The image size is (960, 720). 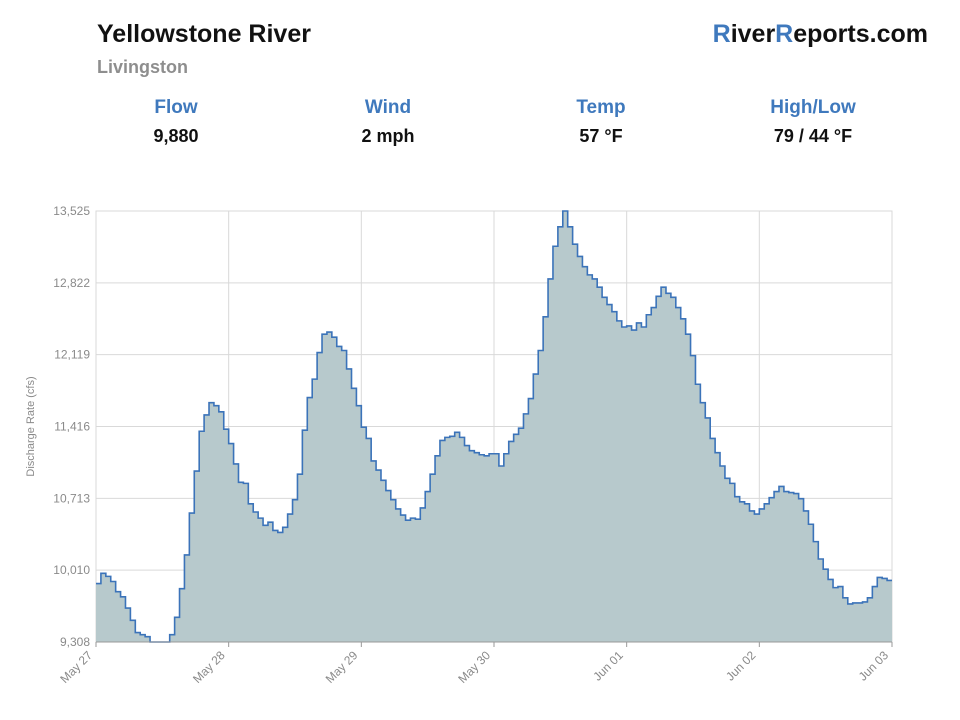 I want to click on stat-temp-label: Temp, so click(x=601, y=107).